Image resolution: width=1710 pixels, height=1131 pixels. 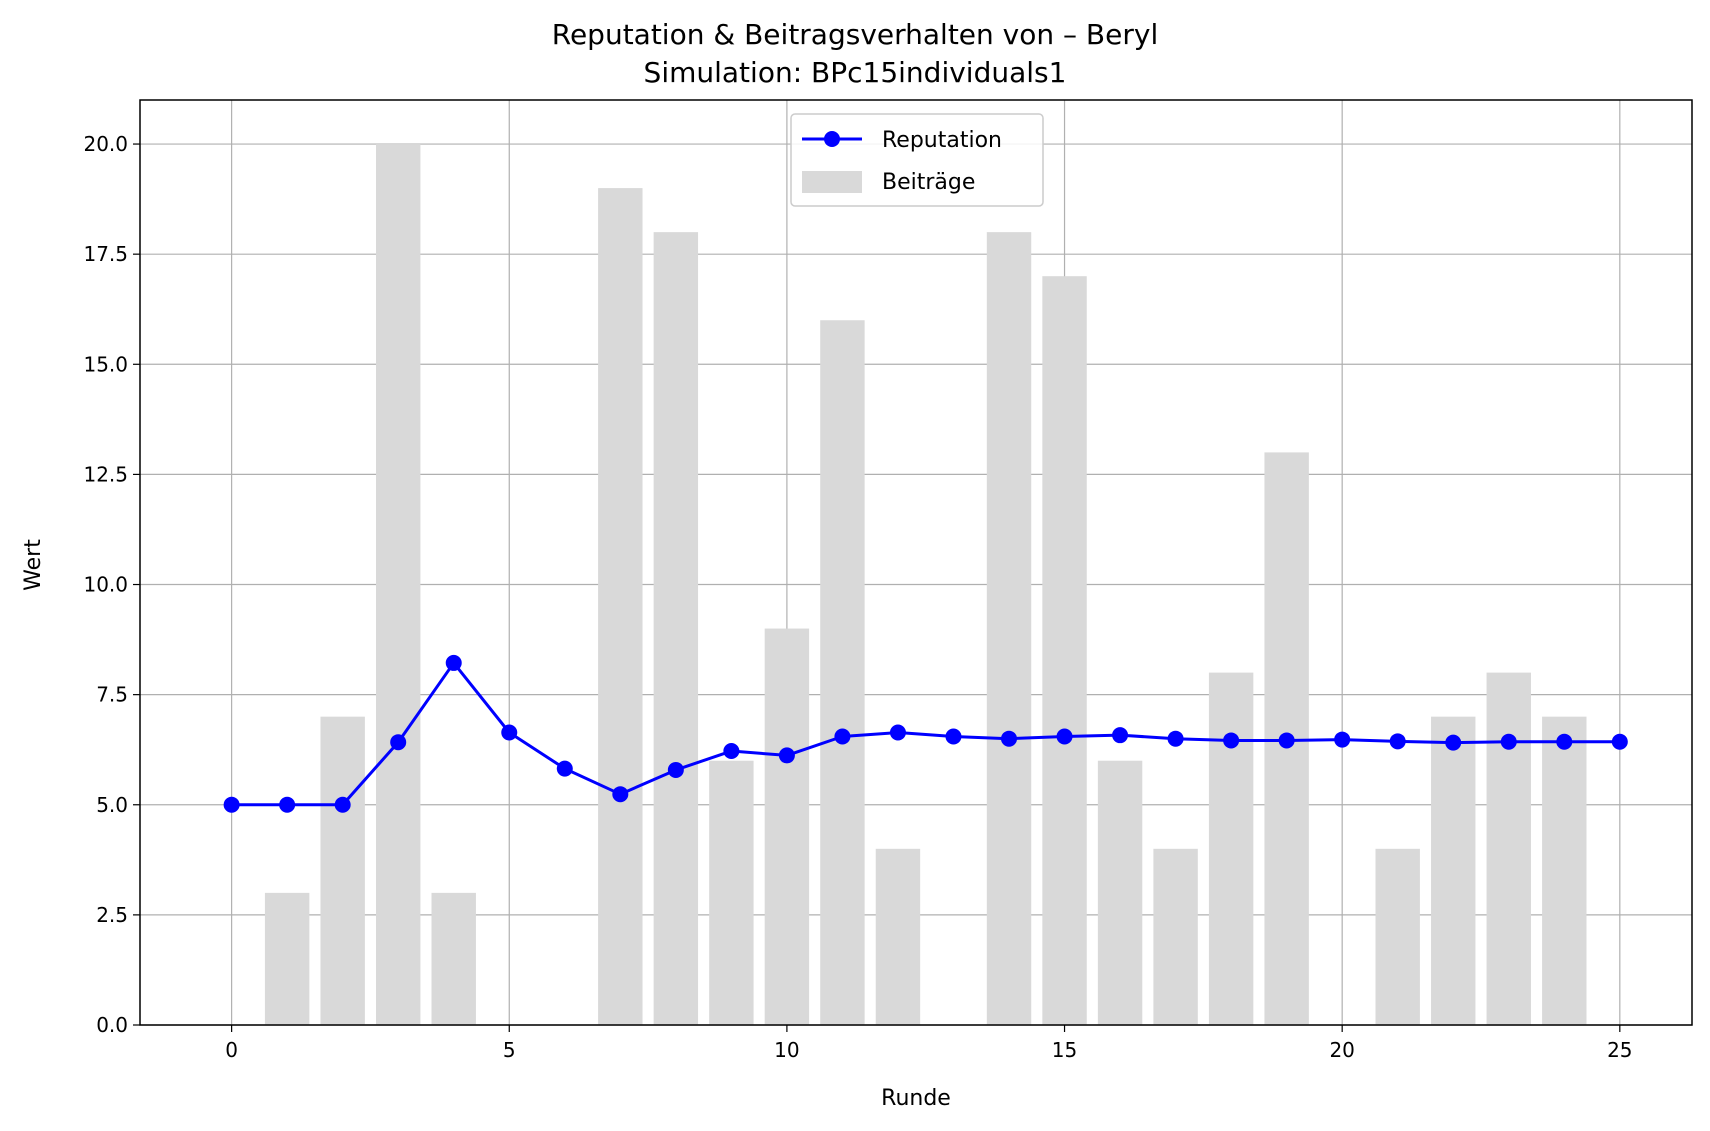 I want to click on x-tick-label: 20, so click(x=1341, y=1050).